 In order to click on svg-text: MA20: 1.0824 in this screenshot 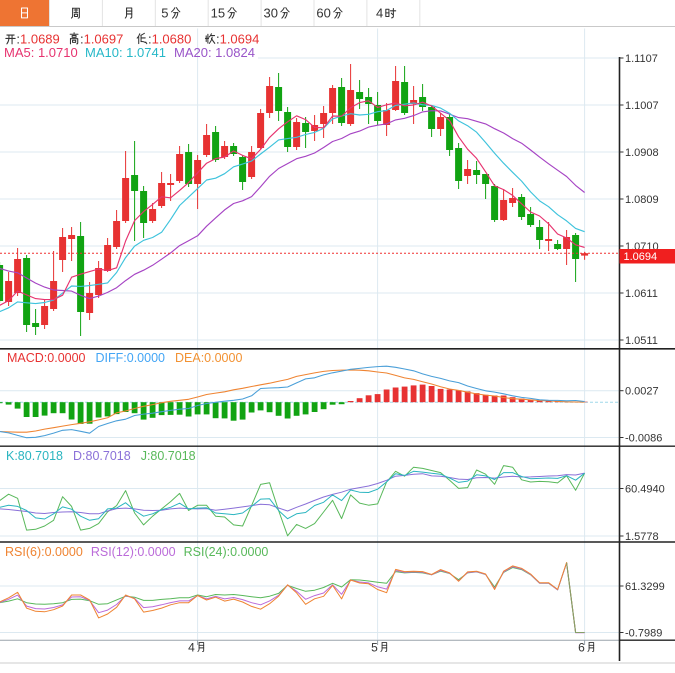, I will do `click(214, 52)`.